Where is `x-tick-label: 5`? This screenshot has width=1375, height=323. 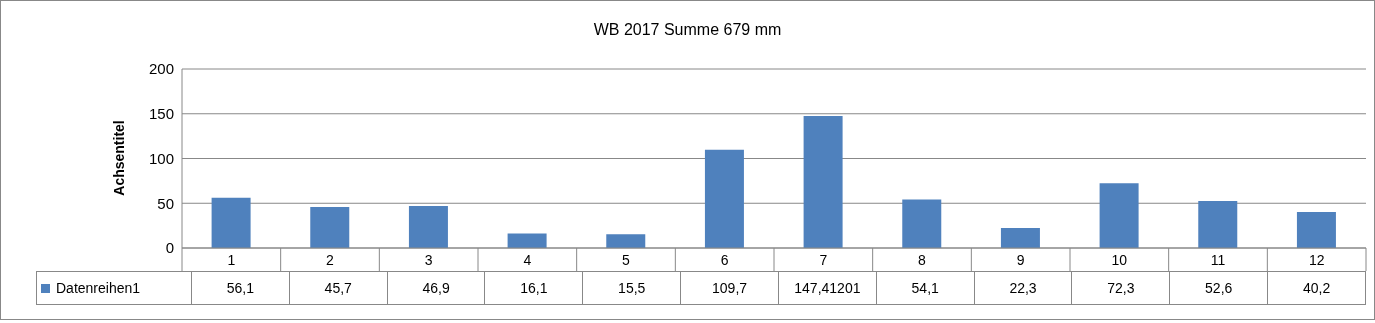
x-tick-label: 5 is located at coordinates (626, 260).